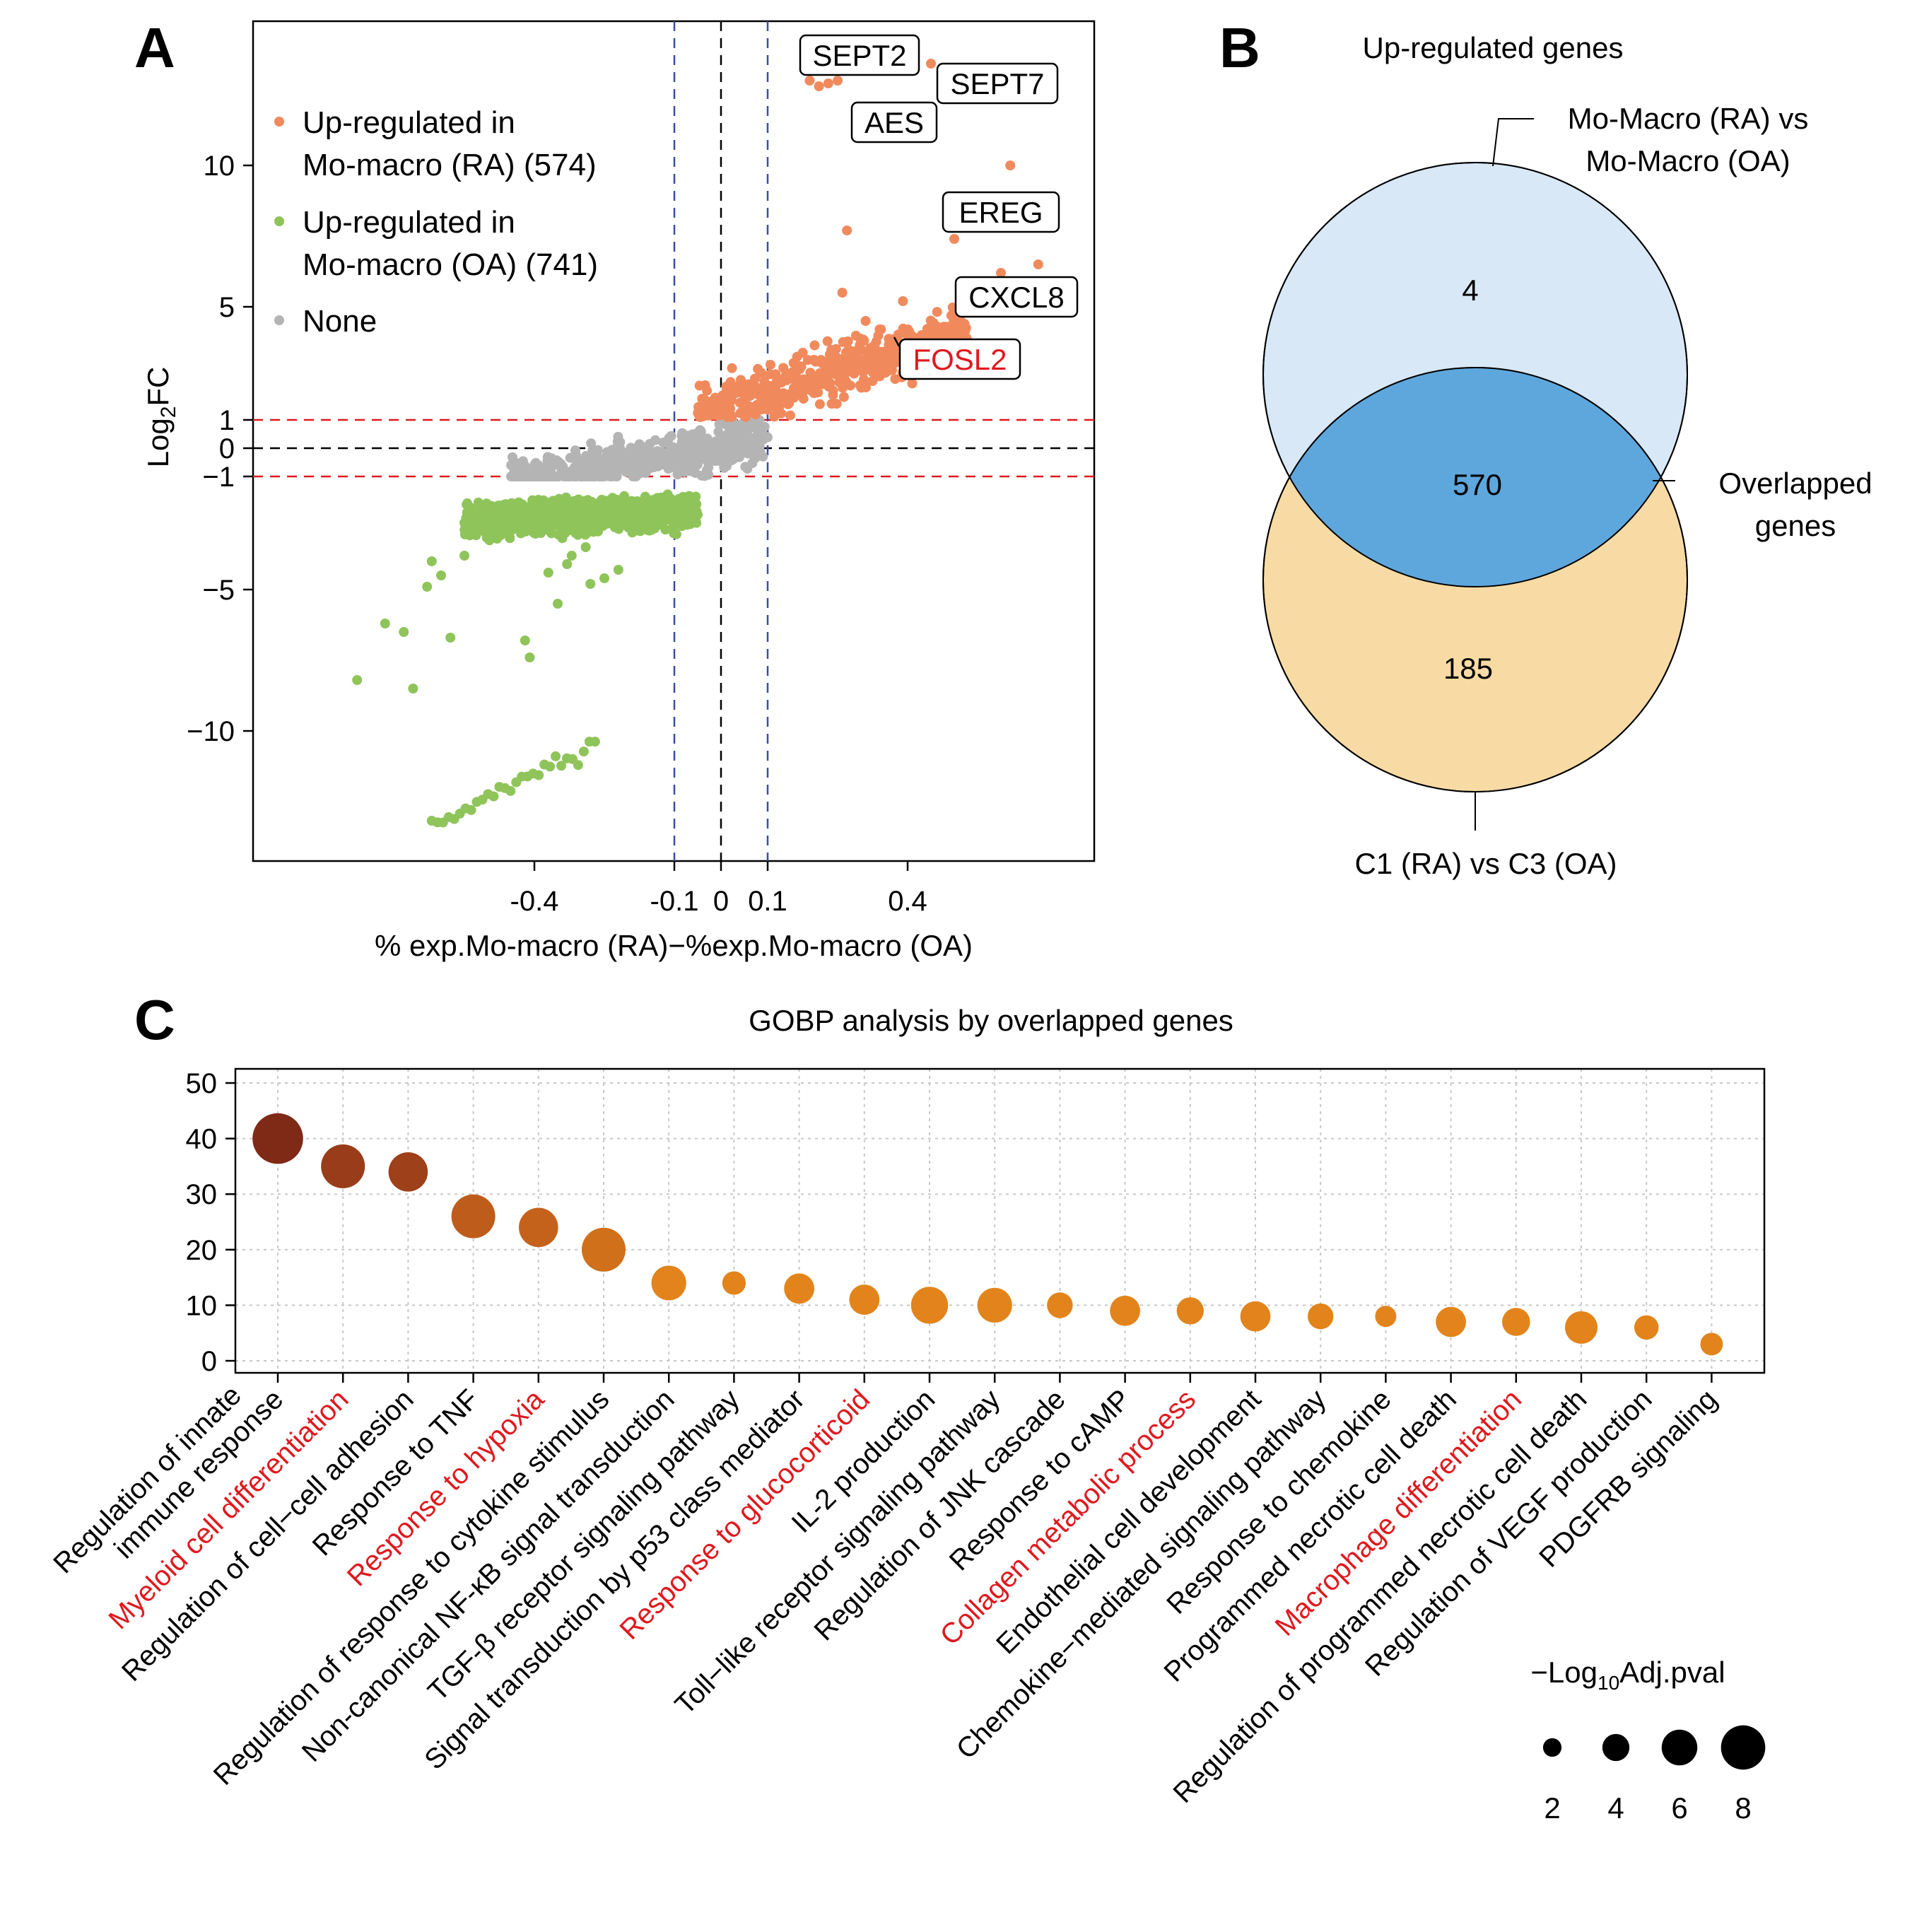  Describe the element at coordinates (227, 448) in the screenshot. I see `y-tick-label: 0` at that location.